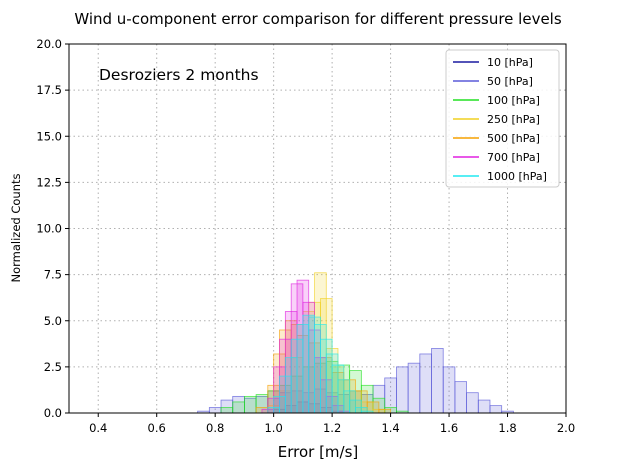 This screenshot has height=470, width=623. What do you see at coordinates (390, 428) in the screenshot?
I see `x-tick-label: 1.4` at bounding box center [390, 428].